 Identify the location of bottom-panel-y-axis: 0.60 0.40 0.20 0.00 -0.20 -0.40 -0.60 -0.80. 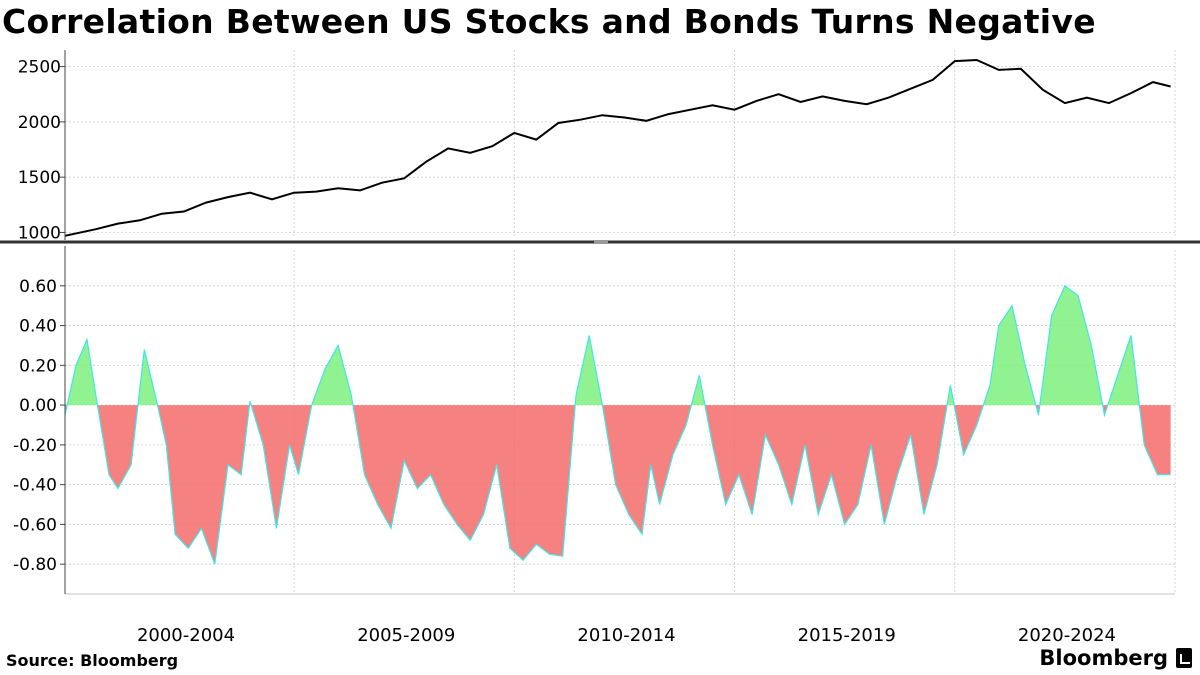
(39, 426).